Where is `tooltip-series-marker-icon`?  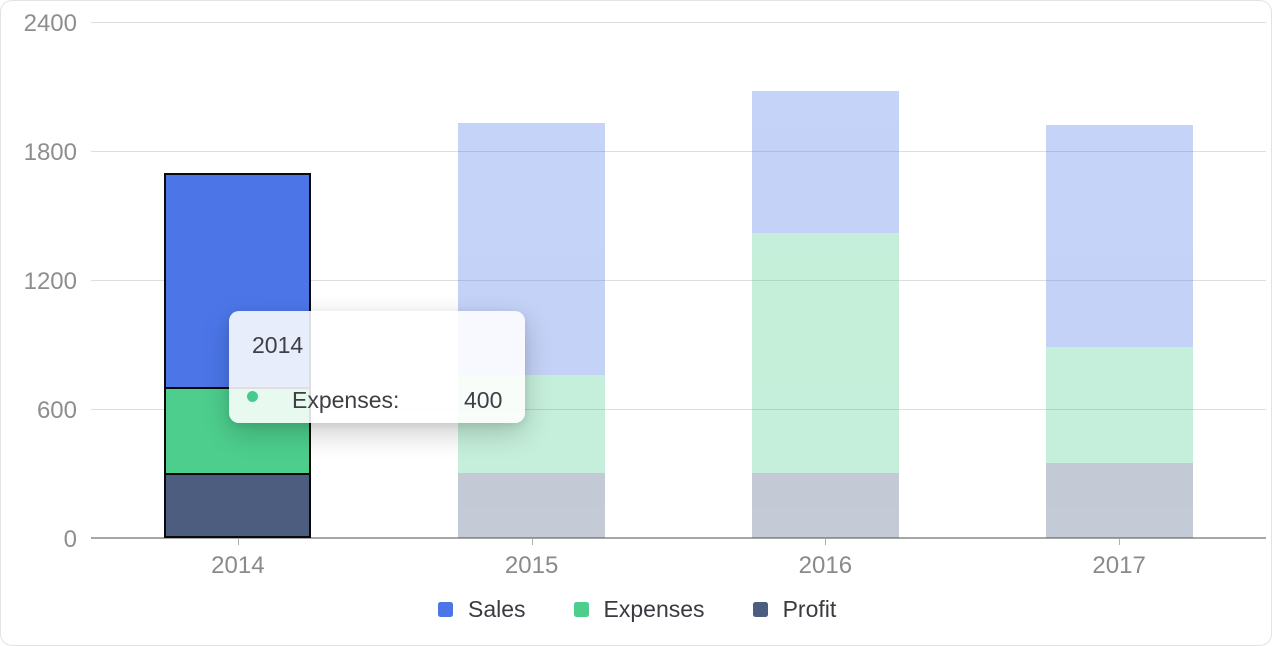
tooltip-series-marker-icon is located at coordinates (252, 396).